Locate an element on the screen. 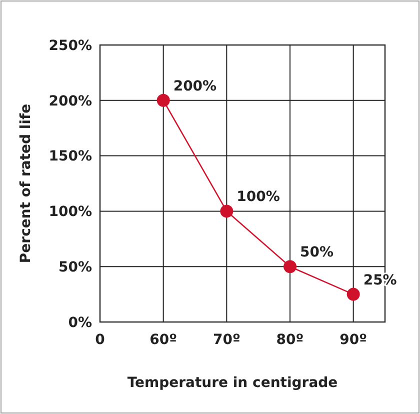 This screenshot has height=414, width=420. y-tick-label: 200% is located at coordinates (70, 101).